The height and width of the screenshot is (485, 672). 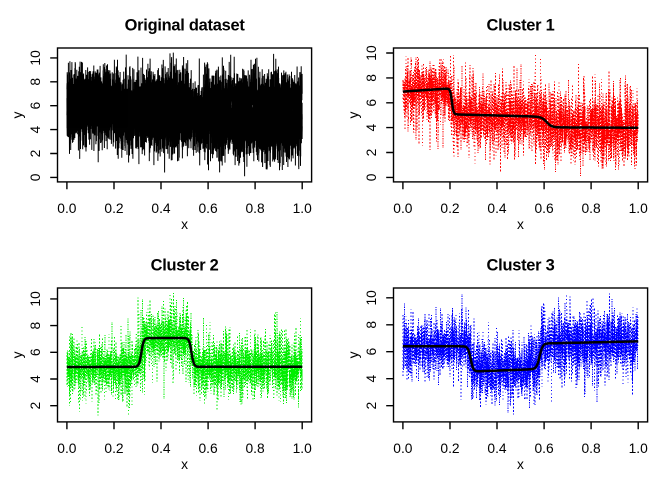 What do you see at coordinates (521, 266) in the screenshot?
I see `svg-text: Cluster 3` at bounding box center [521, 266].